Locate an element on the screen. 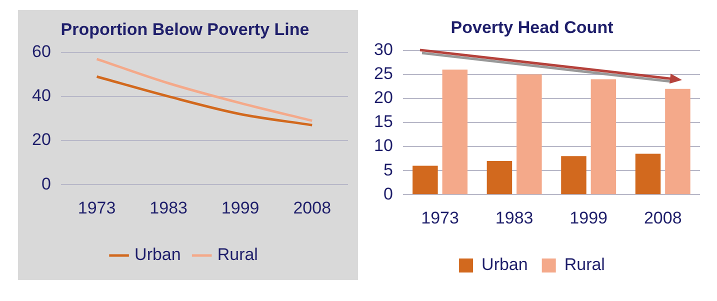 Image resolution: width=717 pixels, height=301 pixels. y-tick-label: 40 is located at coordinates (41, 96).